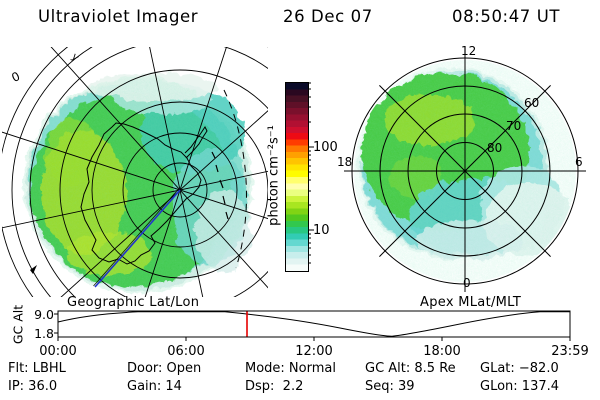 This screenshot has width=600, height=400. I want to click on mlat-70-label: 70, so click(514, 126).